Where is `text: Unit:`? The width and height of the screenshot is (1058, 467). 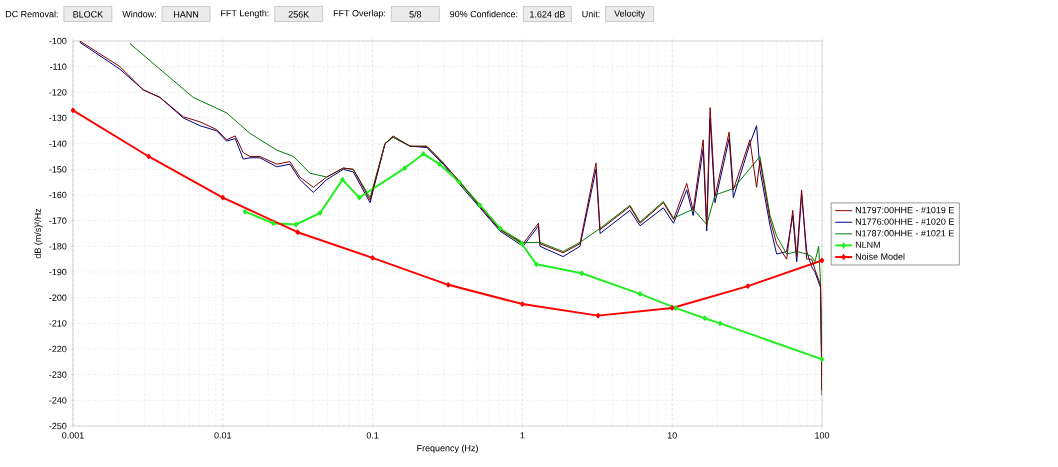 text: Unit: is located at coordinates (591, 14).